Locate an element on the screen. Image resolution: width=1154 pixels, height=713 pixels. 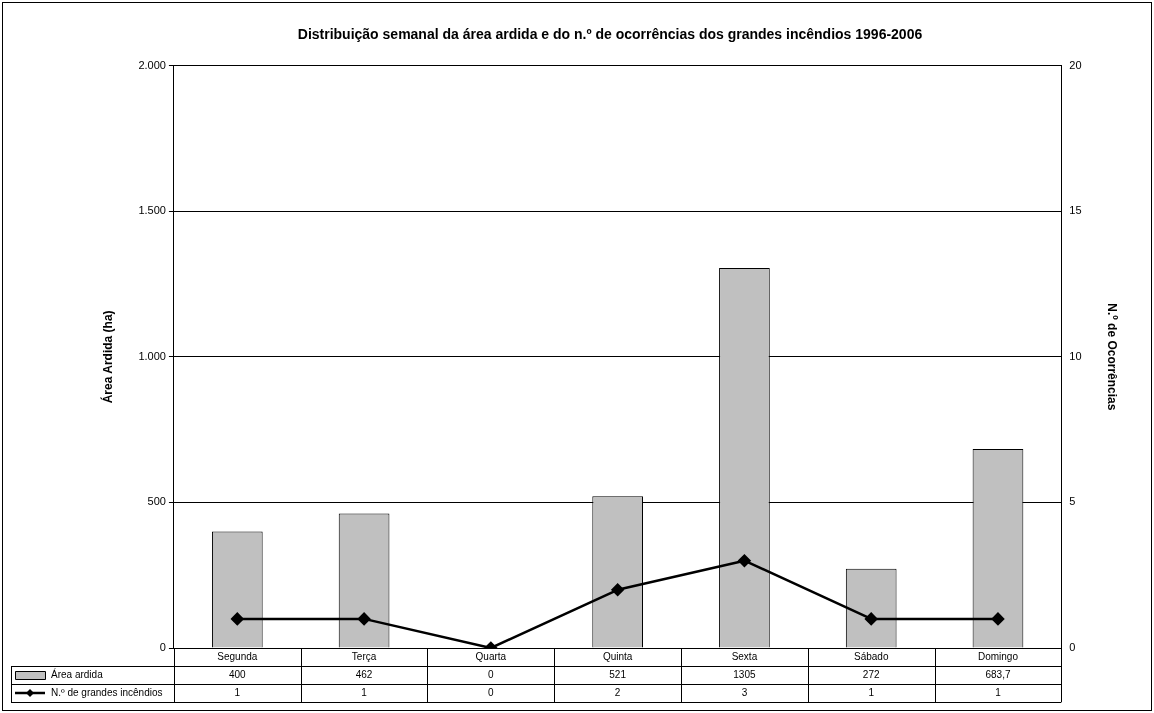
y-tick-label: 500 is located at coordinates (156, 501).